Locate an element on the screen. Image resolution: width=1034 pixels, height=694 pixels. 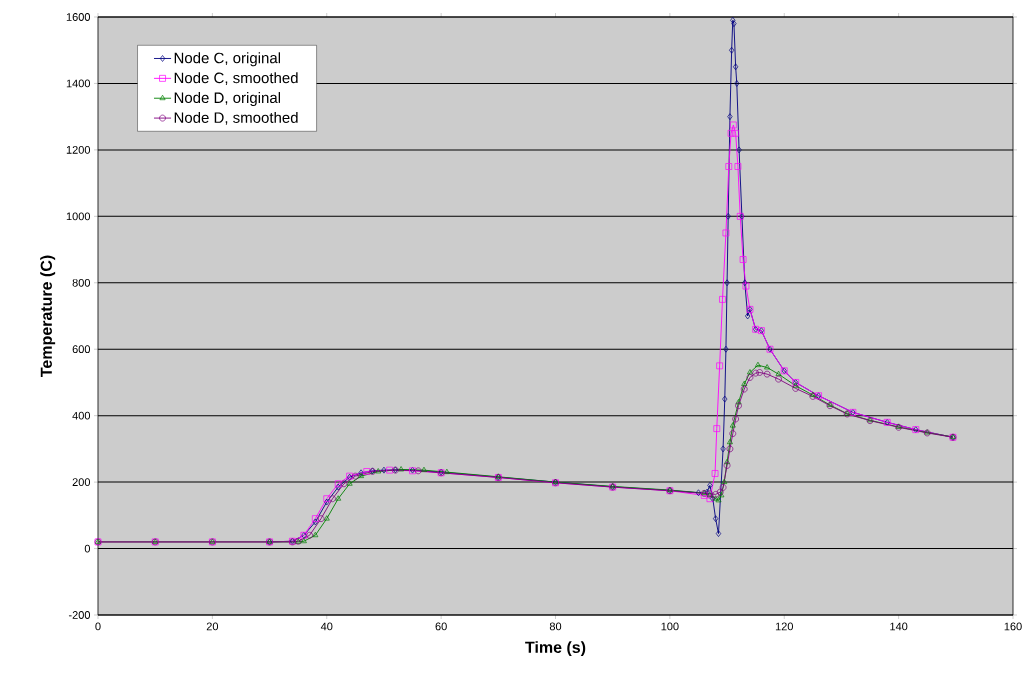
y-tick-label: 0 is located at coordinates (87, 548).